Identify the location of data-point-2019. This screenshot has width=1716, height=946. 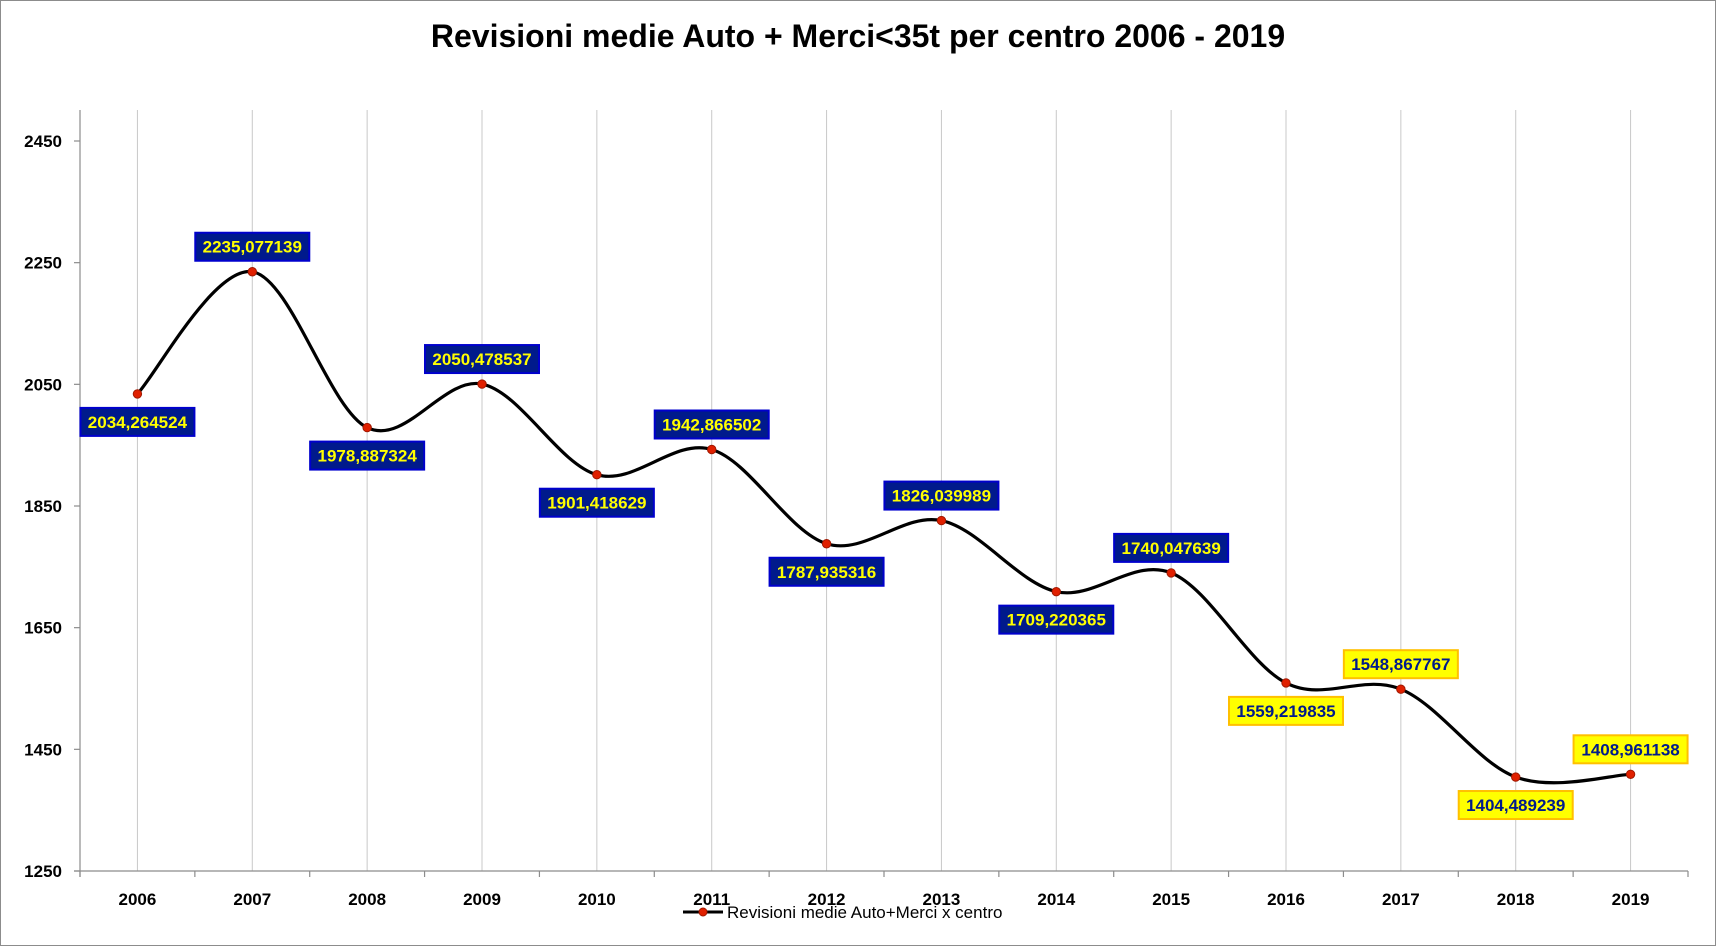
(1630, 774).